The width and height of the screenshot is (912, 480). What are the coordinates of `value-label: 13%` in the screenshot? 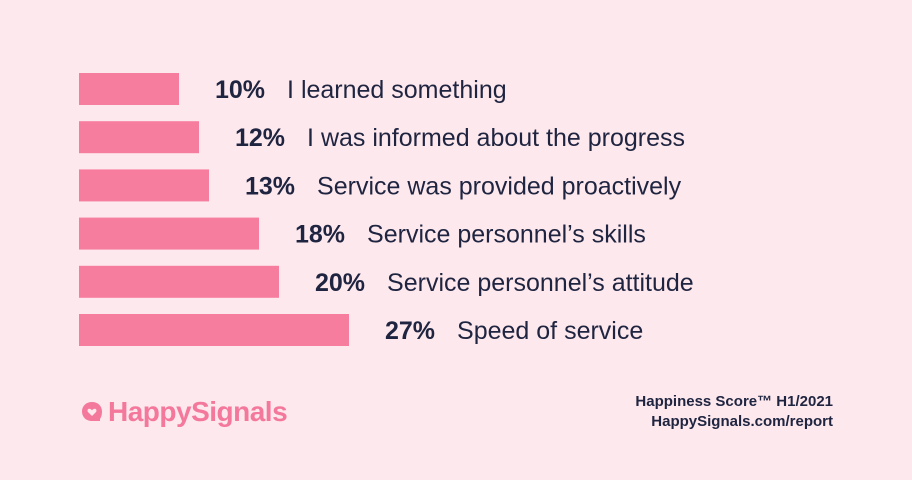 It's located at (270, 186).